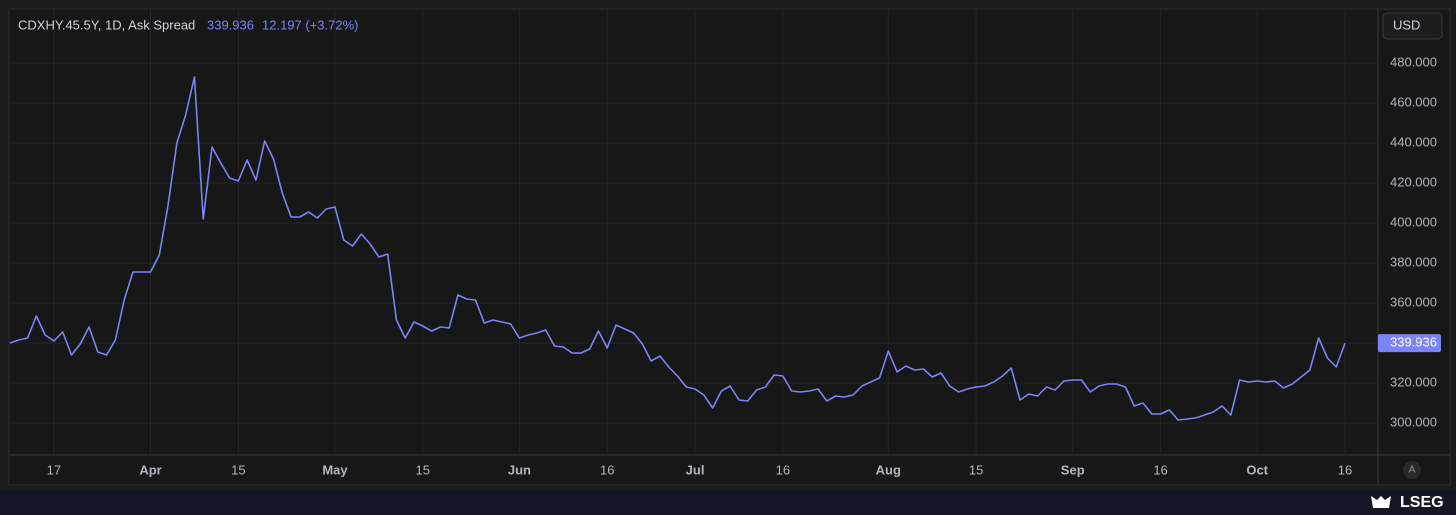  Describe the element at coordinates (335, 469) in the screenshot. I see `x-tick-label: May` at that location.